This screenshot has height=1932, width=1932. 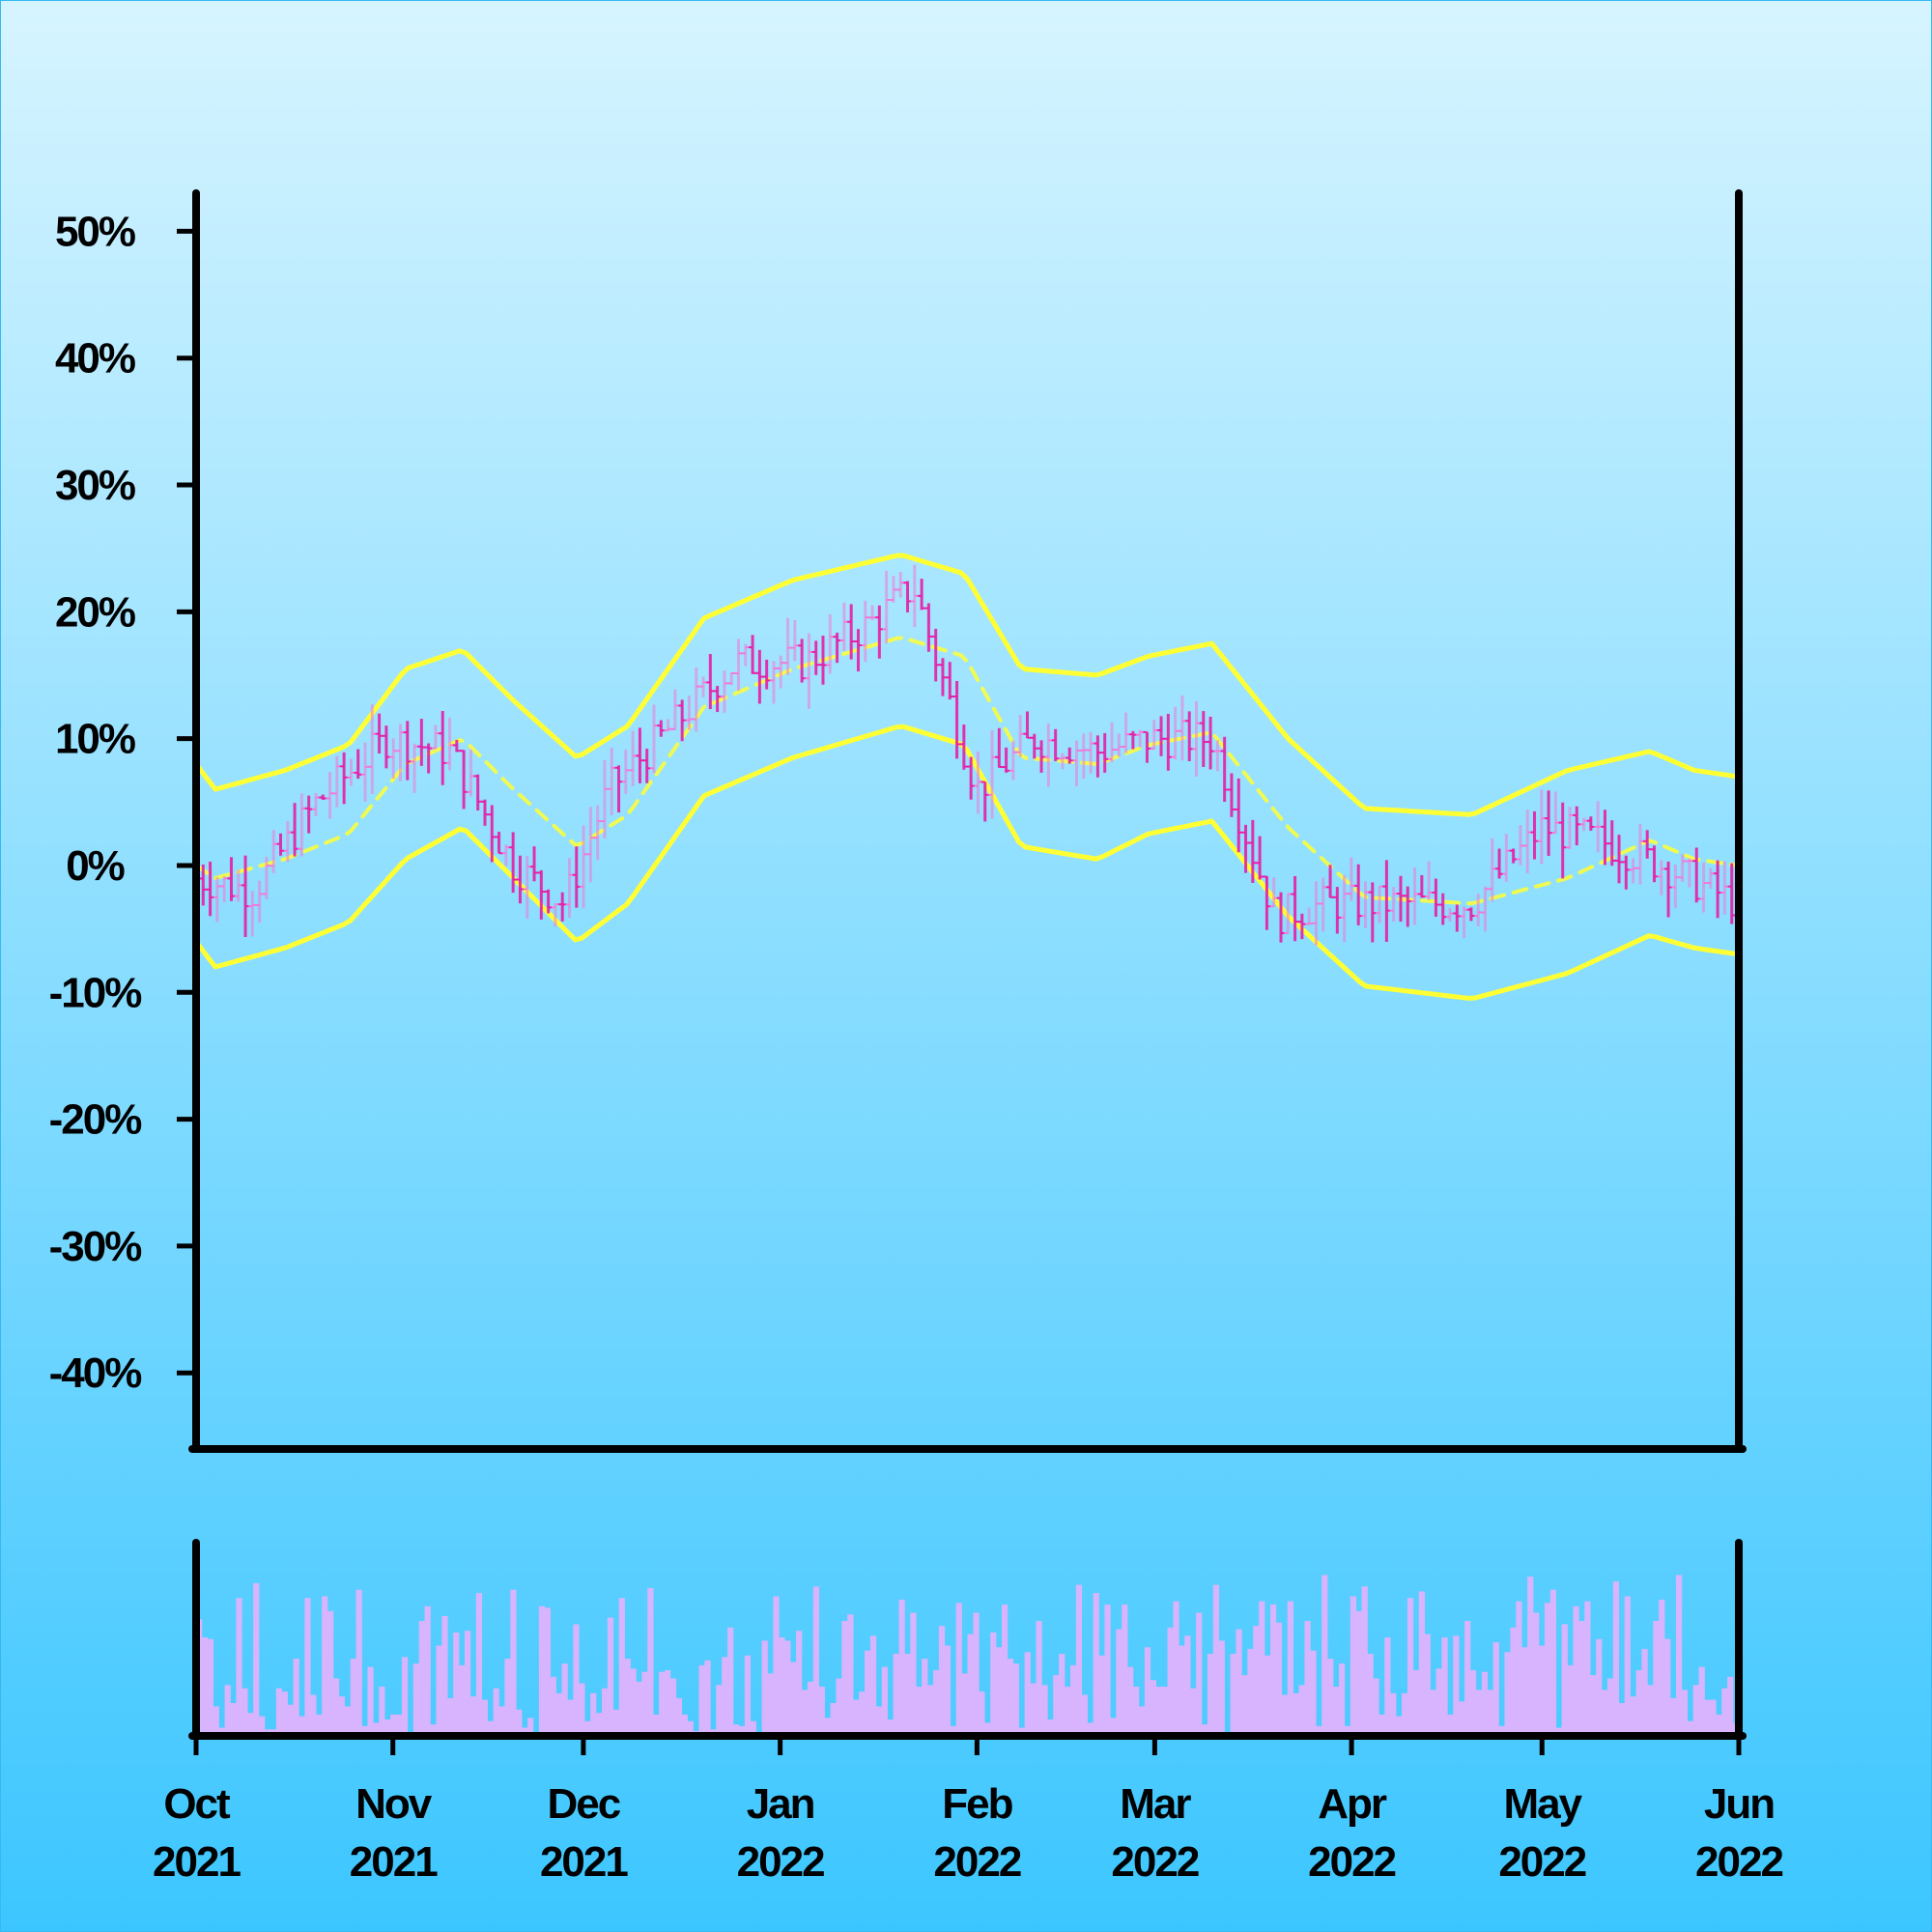 What do you see at coordinates (95, 1373) in the screenshot?
I see `y-tick-label: -40%` at bounding box center [95, 1373].